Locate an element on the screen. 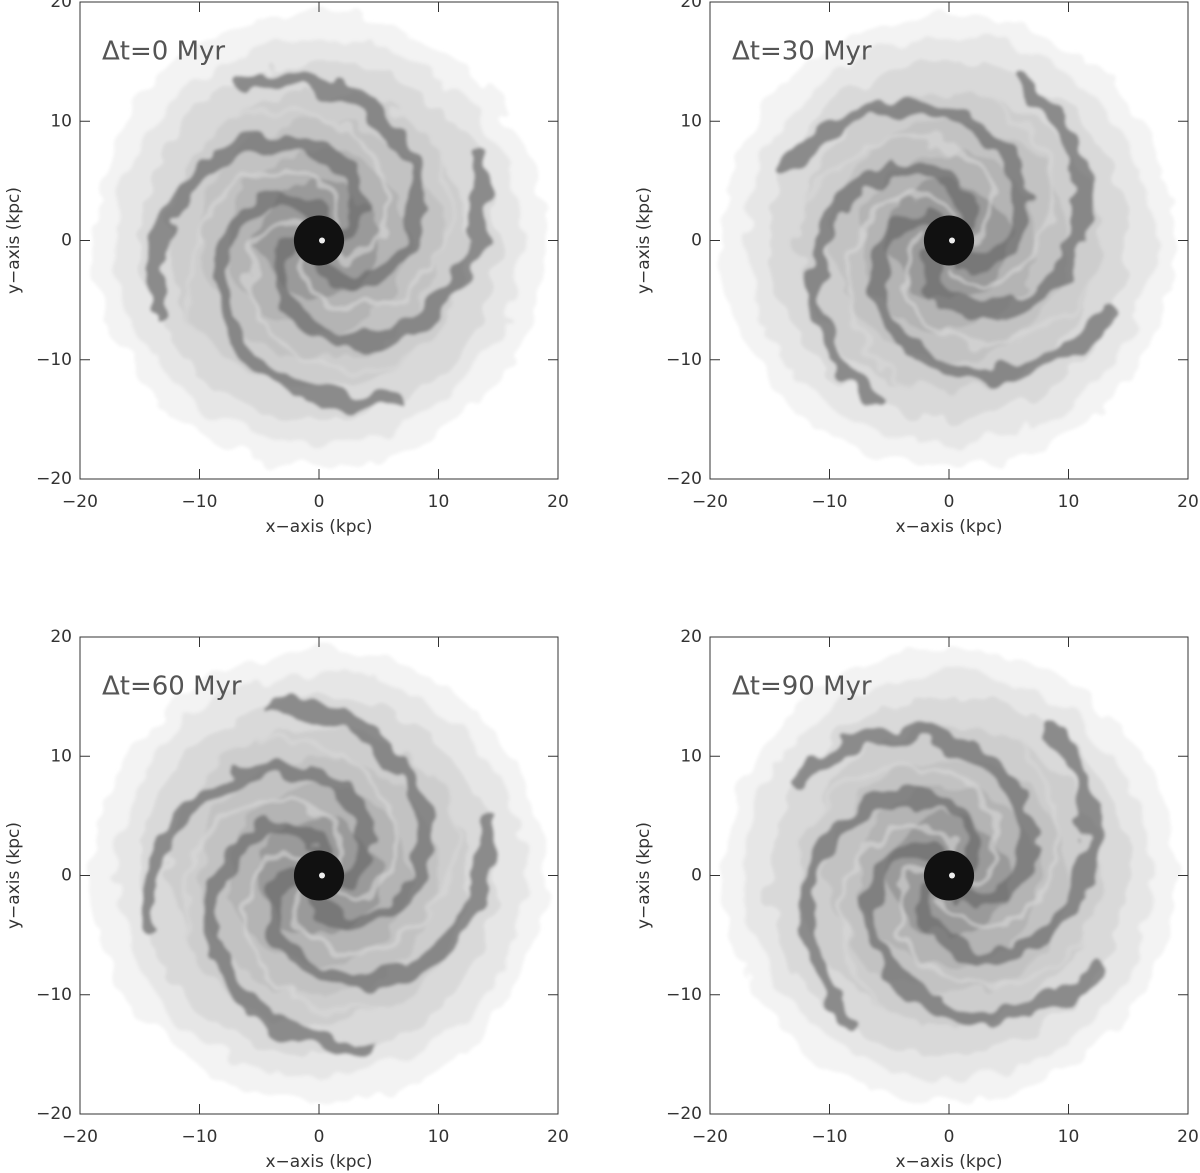 Image resolution: width=1200 pixels, height=1173 pixels. annotation: Δt=60 Myr is located at coordinates (172, 687).